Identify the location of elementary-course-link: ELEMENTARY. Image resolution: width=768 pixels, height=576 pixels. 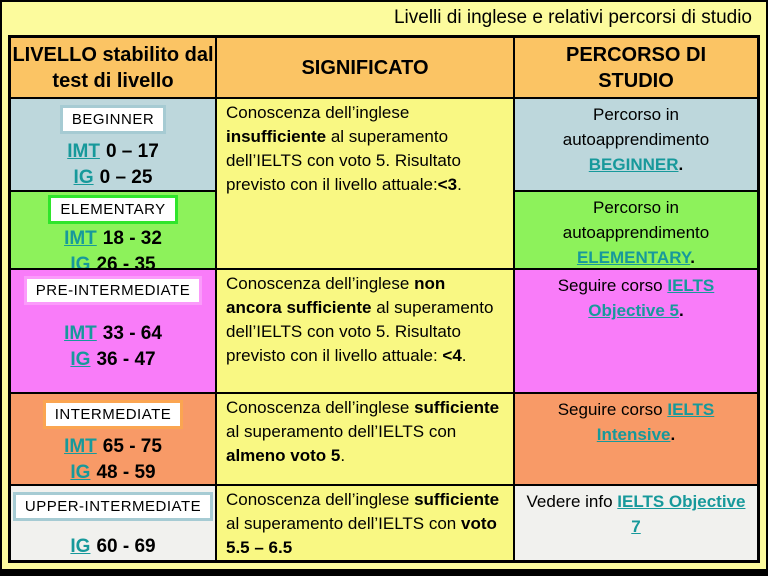
(633, 257).